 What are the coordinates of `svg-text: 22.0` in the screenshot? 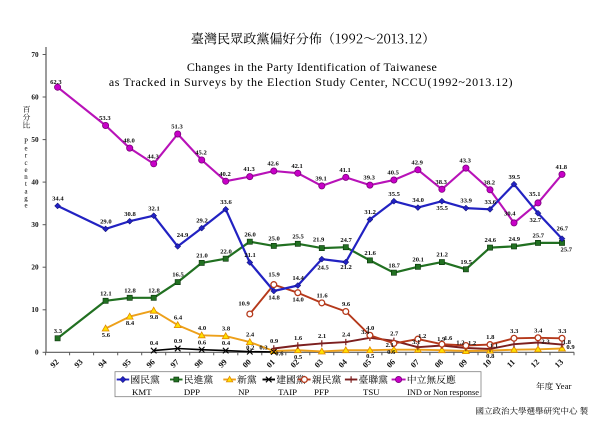 It's located at (226, 251).